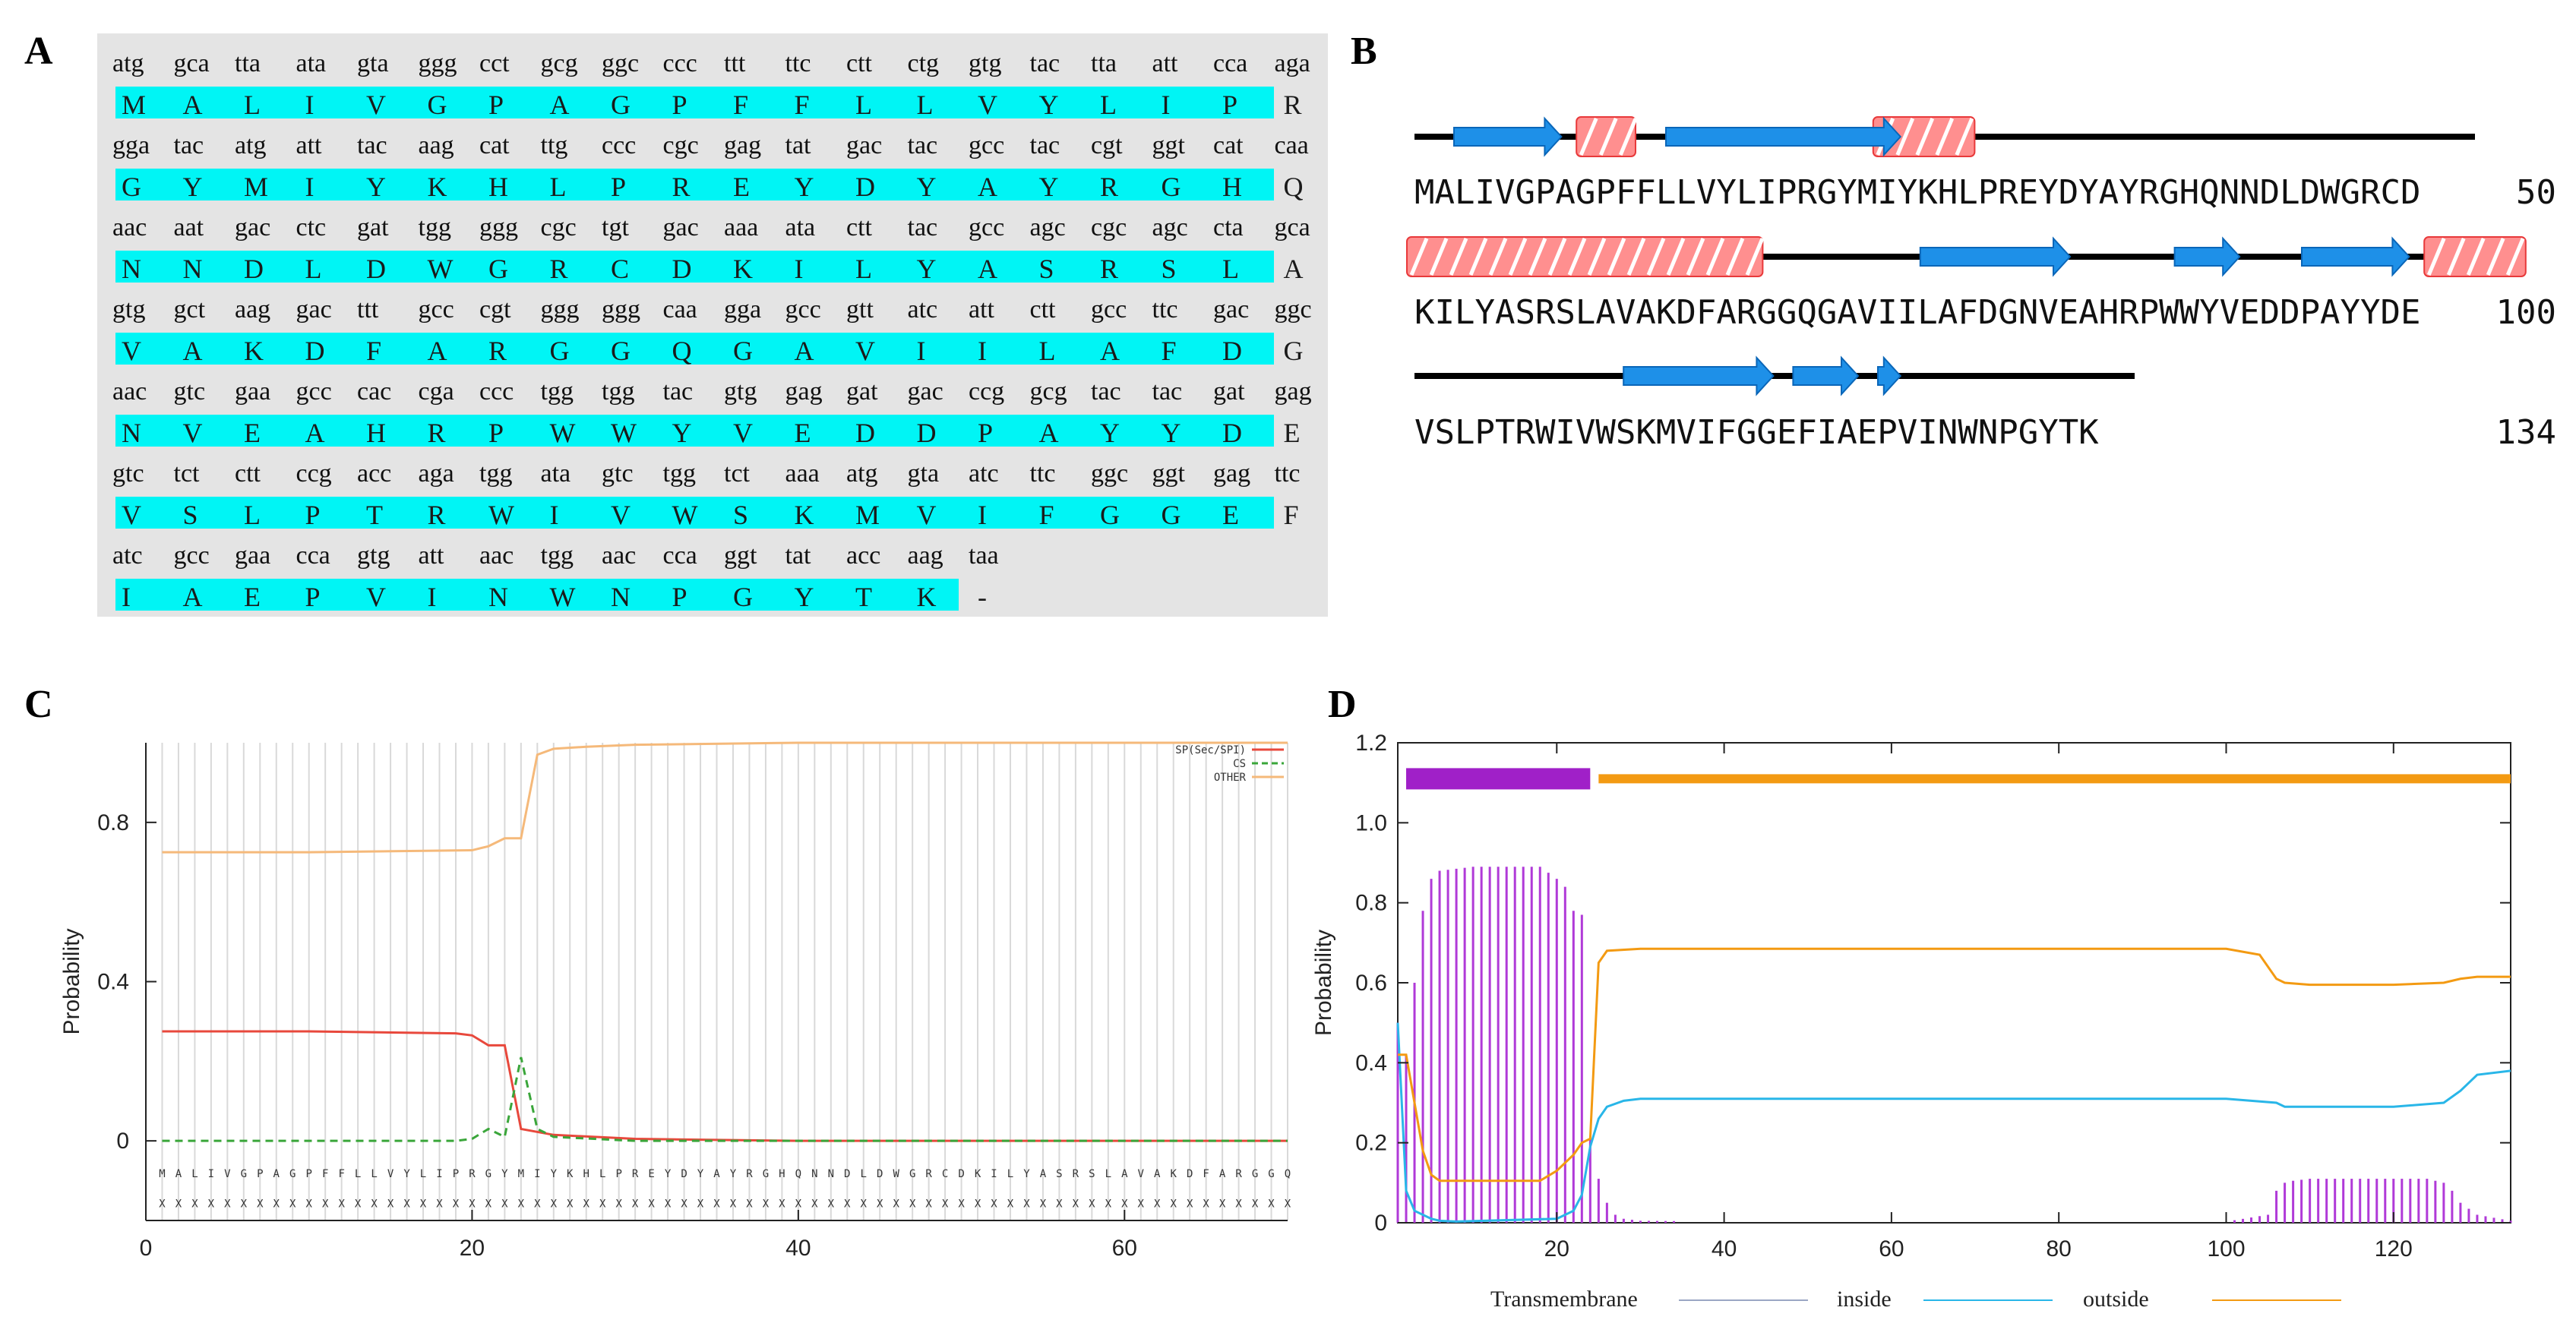  What do you see at coordinates (924, 473) in the screenshot?
I see `codon: gta` at bounding box center [924, 473].